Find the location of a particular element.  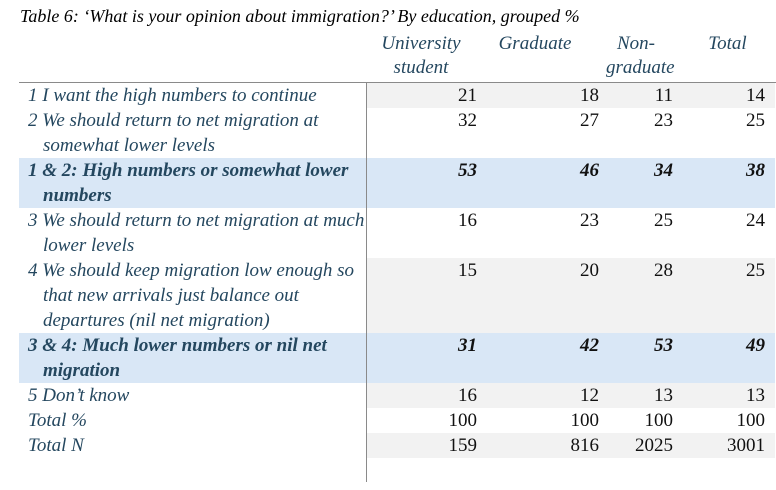

value-cell: 24 is located at coordinates (755, 220).